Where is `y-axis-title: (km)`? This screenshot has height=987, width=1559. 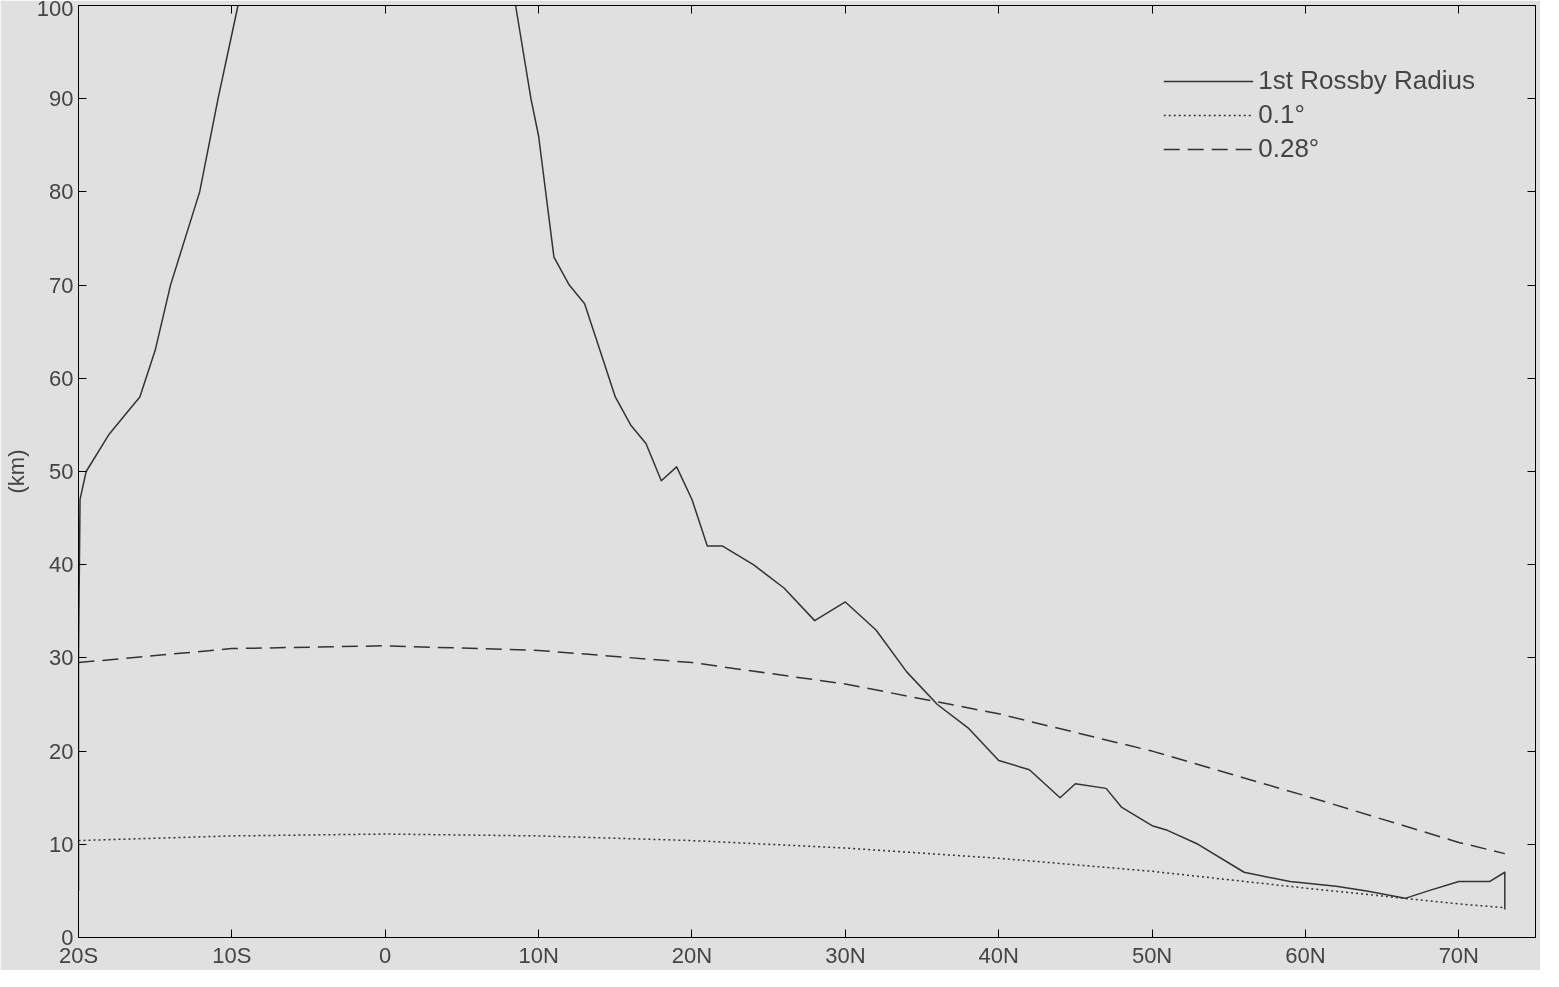 y-axis-title: (km) is located at coordinates (16, 471).